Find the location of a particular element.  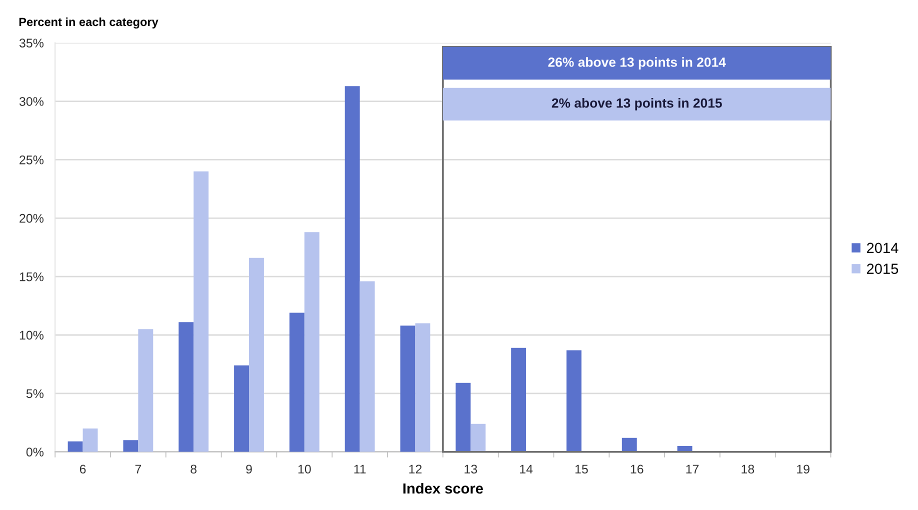

x-tick-label: 17 is located at coordinates (692, 469).